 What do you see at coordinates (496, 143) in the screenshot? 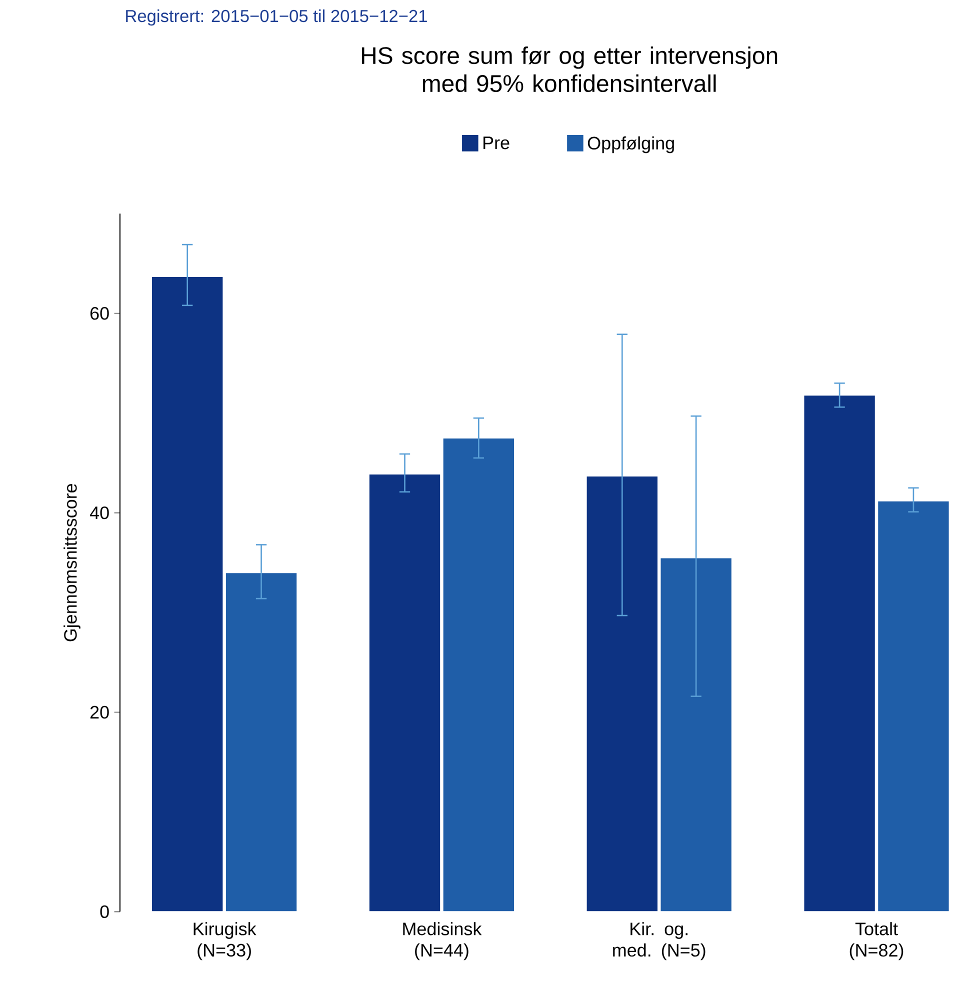
I see `legend-label: Pre` at bounding box center [496, 143].